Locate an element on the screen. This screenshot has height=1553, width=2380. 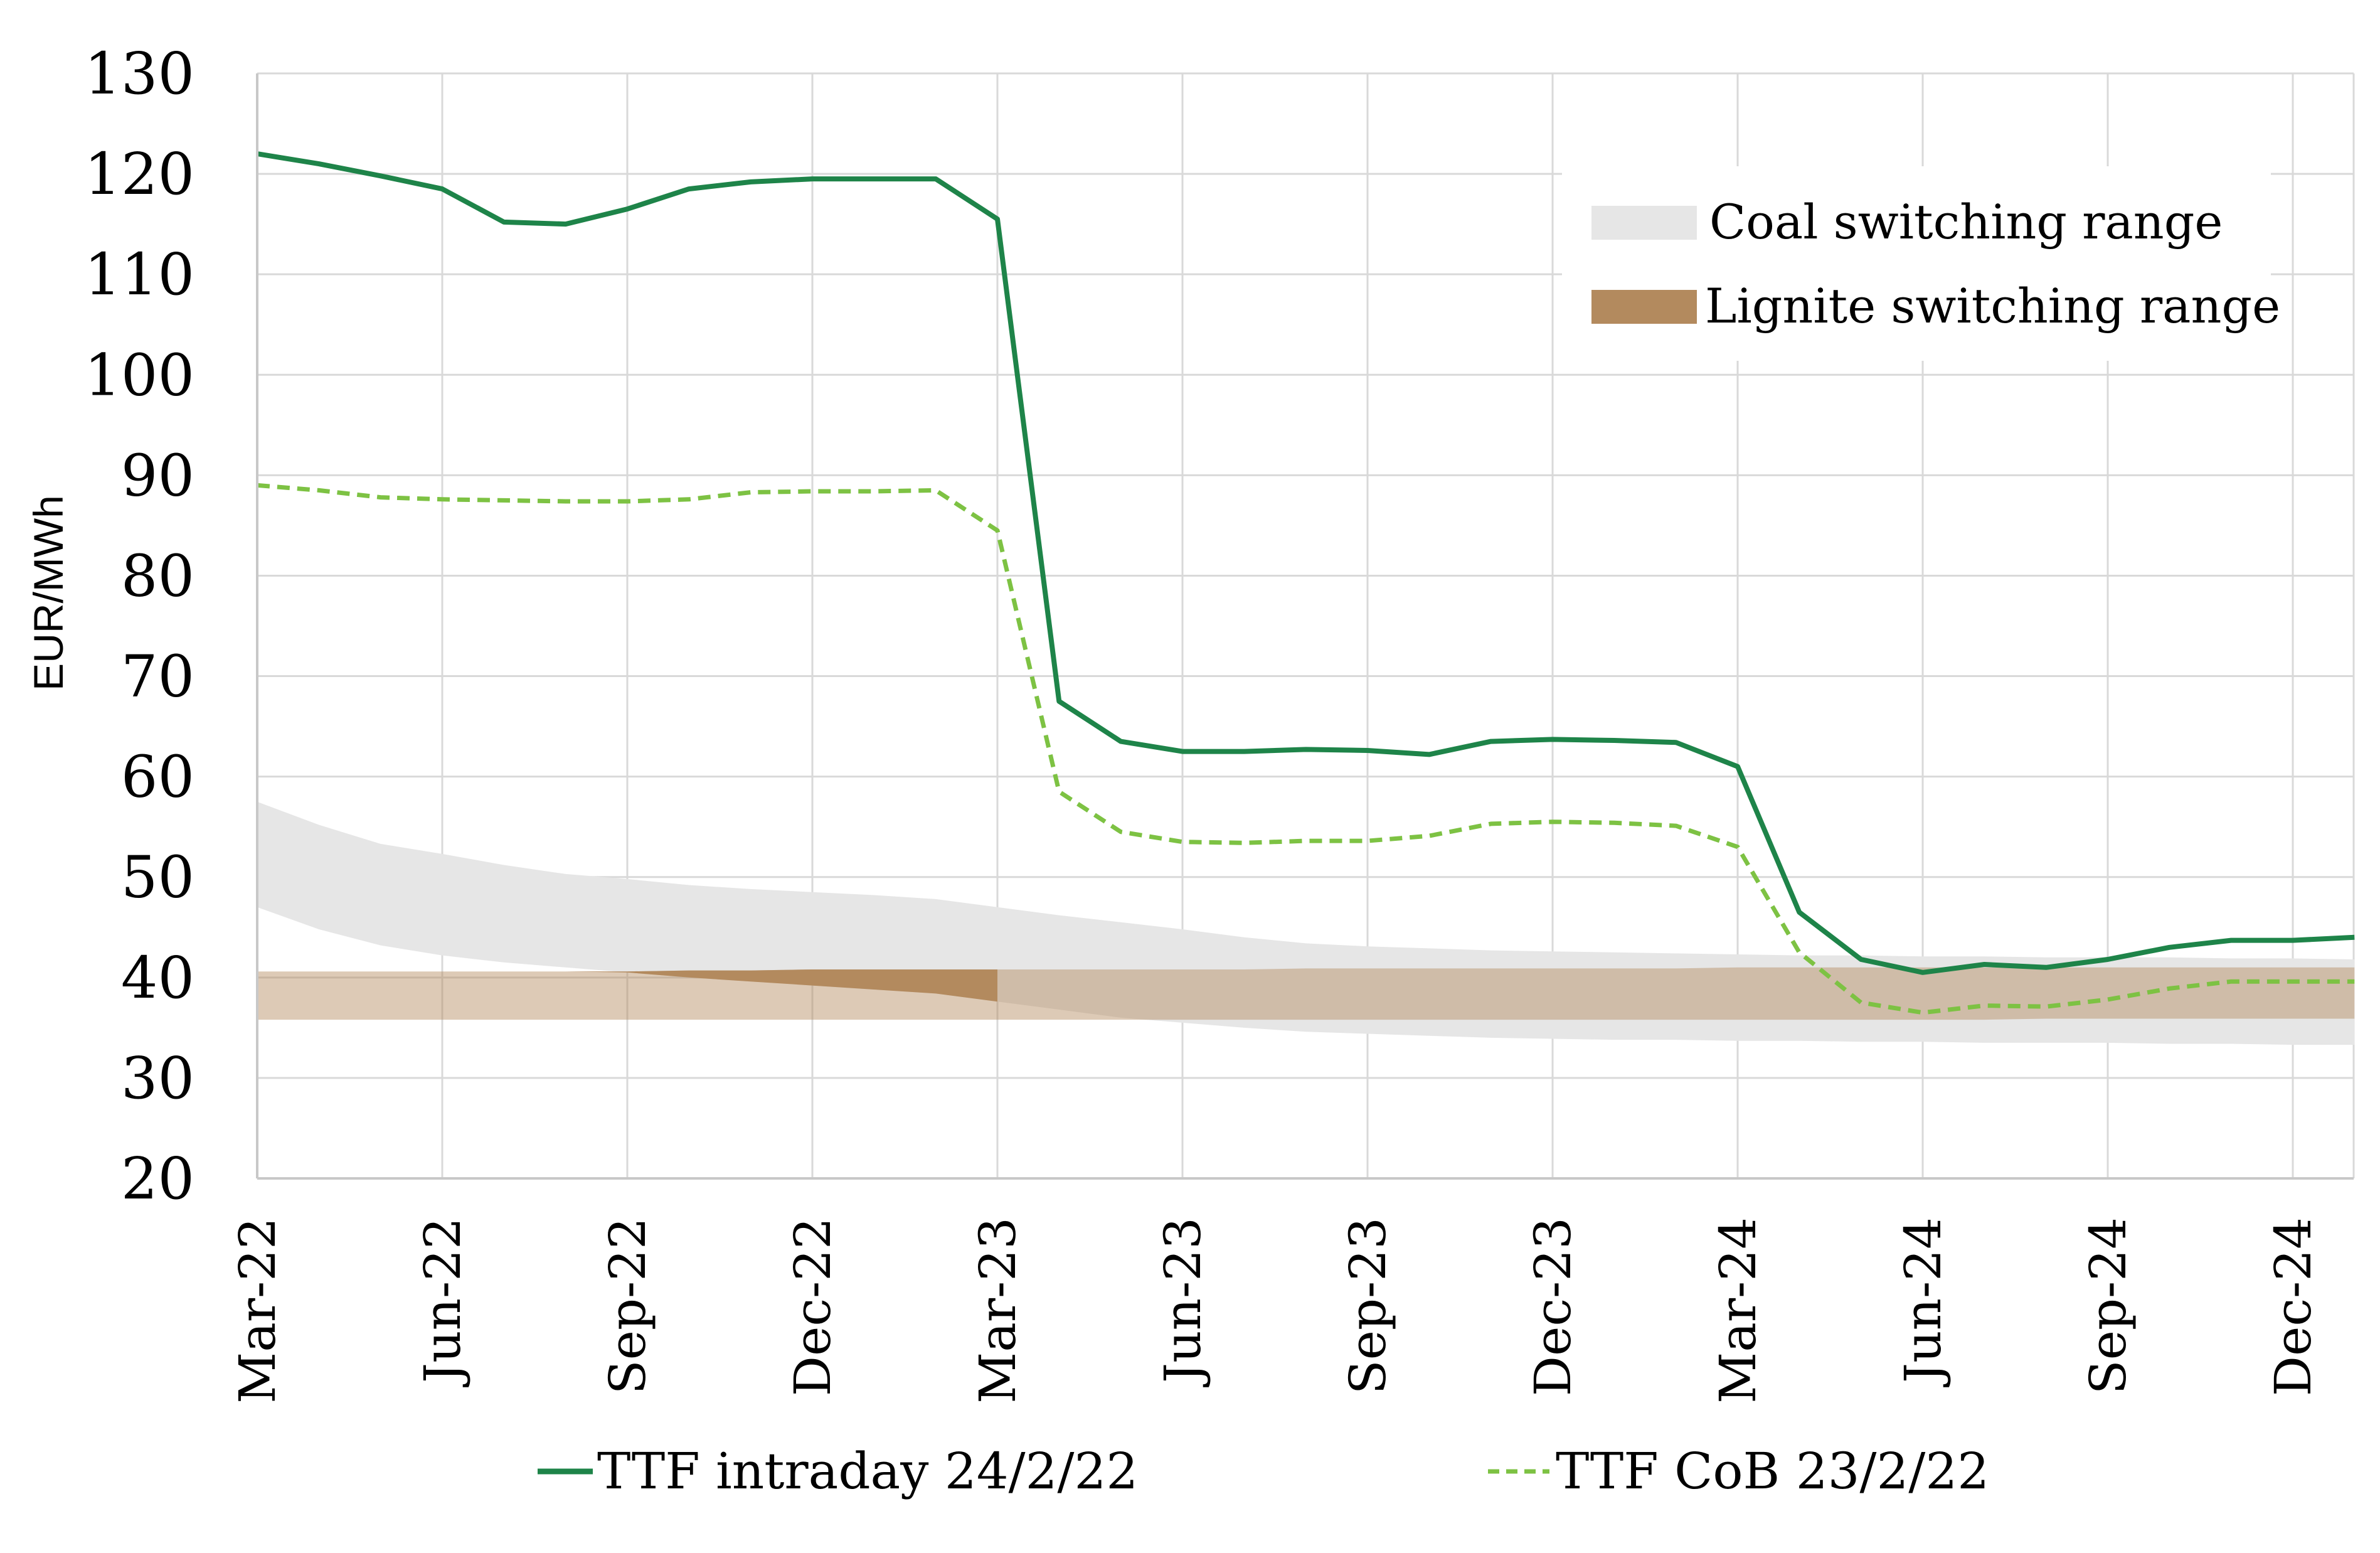
switching-bands is located at coordinates (1306, 923).